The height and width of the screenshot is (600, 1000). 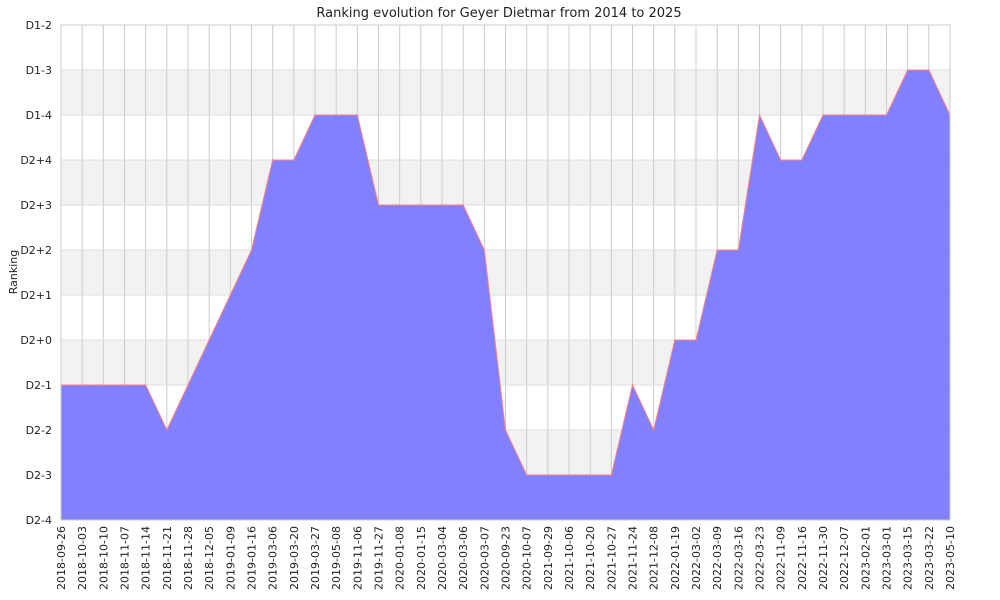 I want to click on x-tick-label-22: 2020-10-07, so click(x=527, y=558).